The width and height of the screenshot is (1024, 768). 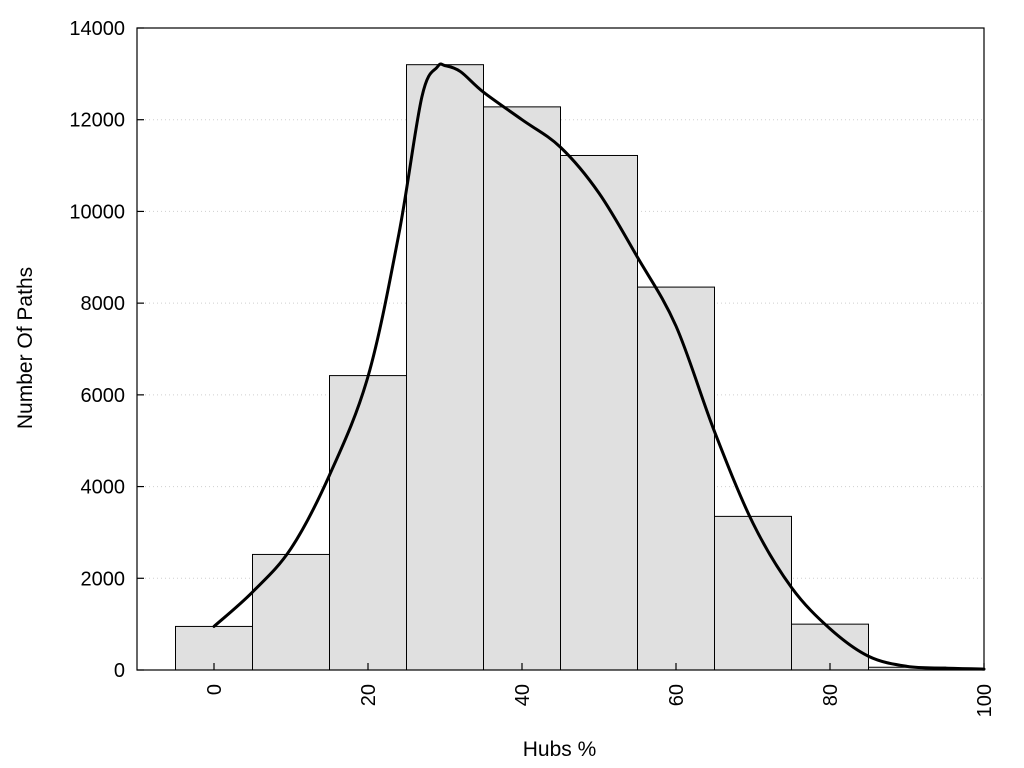 What do you see at coordinates (103, 488) in the screenshot?
I see `y-tick-label-4000: 4000` at bounding box center [103, 488].